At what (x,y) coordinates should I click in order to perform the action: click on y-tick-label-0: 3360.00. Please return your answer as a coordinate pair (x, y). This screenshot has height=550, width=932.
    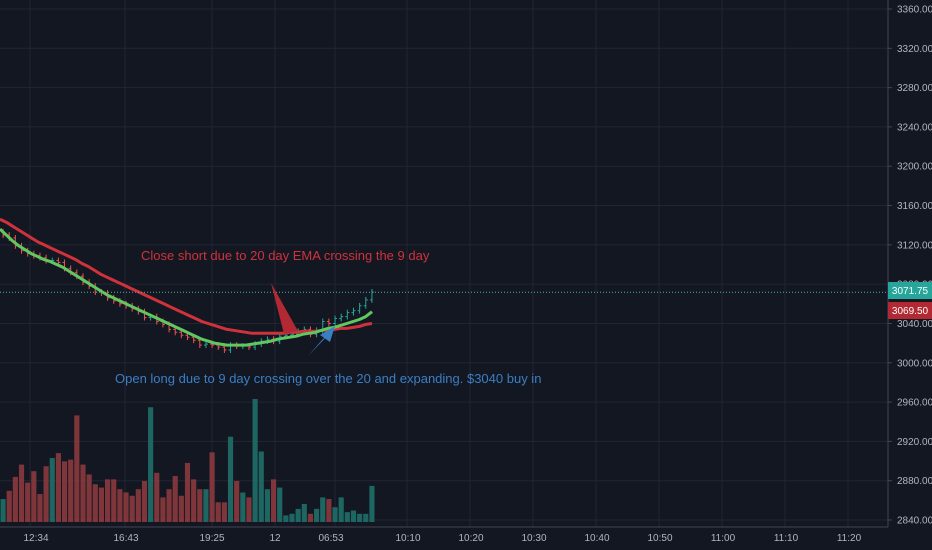
    Looking at the image, I should click on (914, 10).